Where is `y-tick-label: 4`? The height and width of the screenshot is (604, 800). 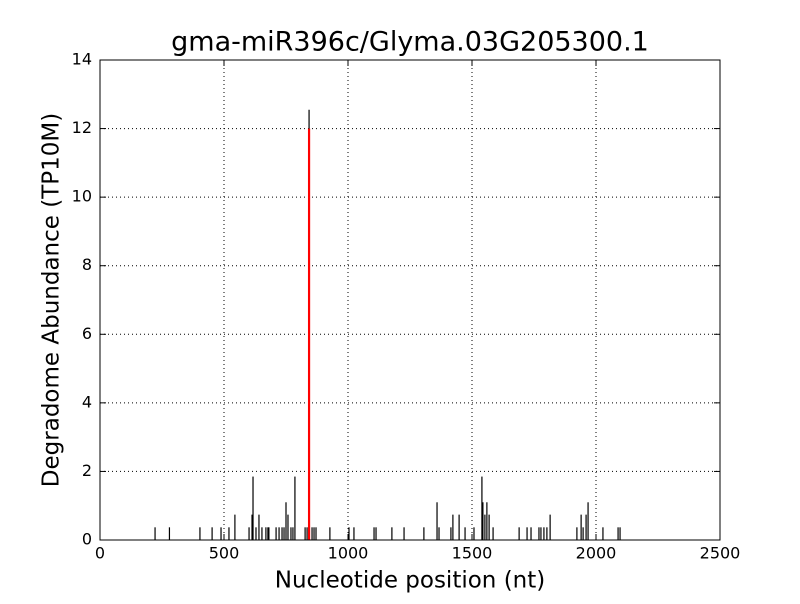 y-tick-label: 4 is located at coordinates (87, 401).